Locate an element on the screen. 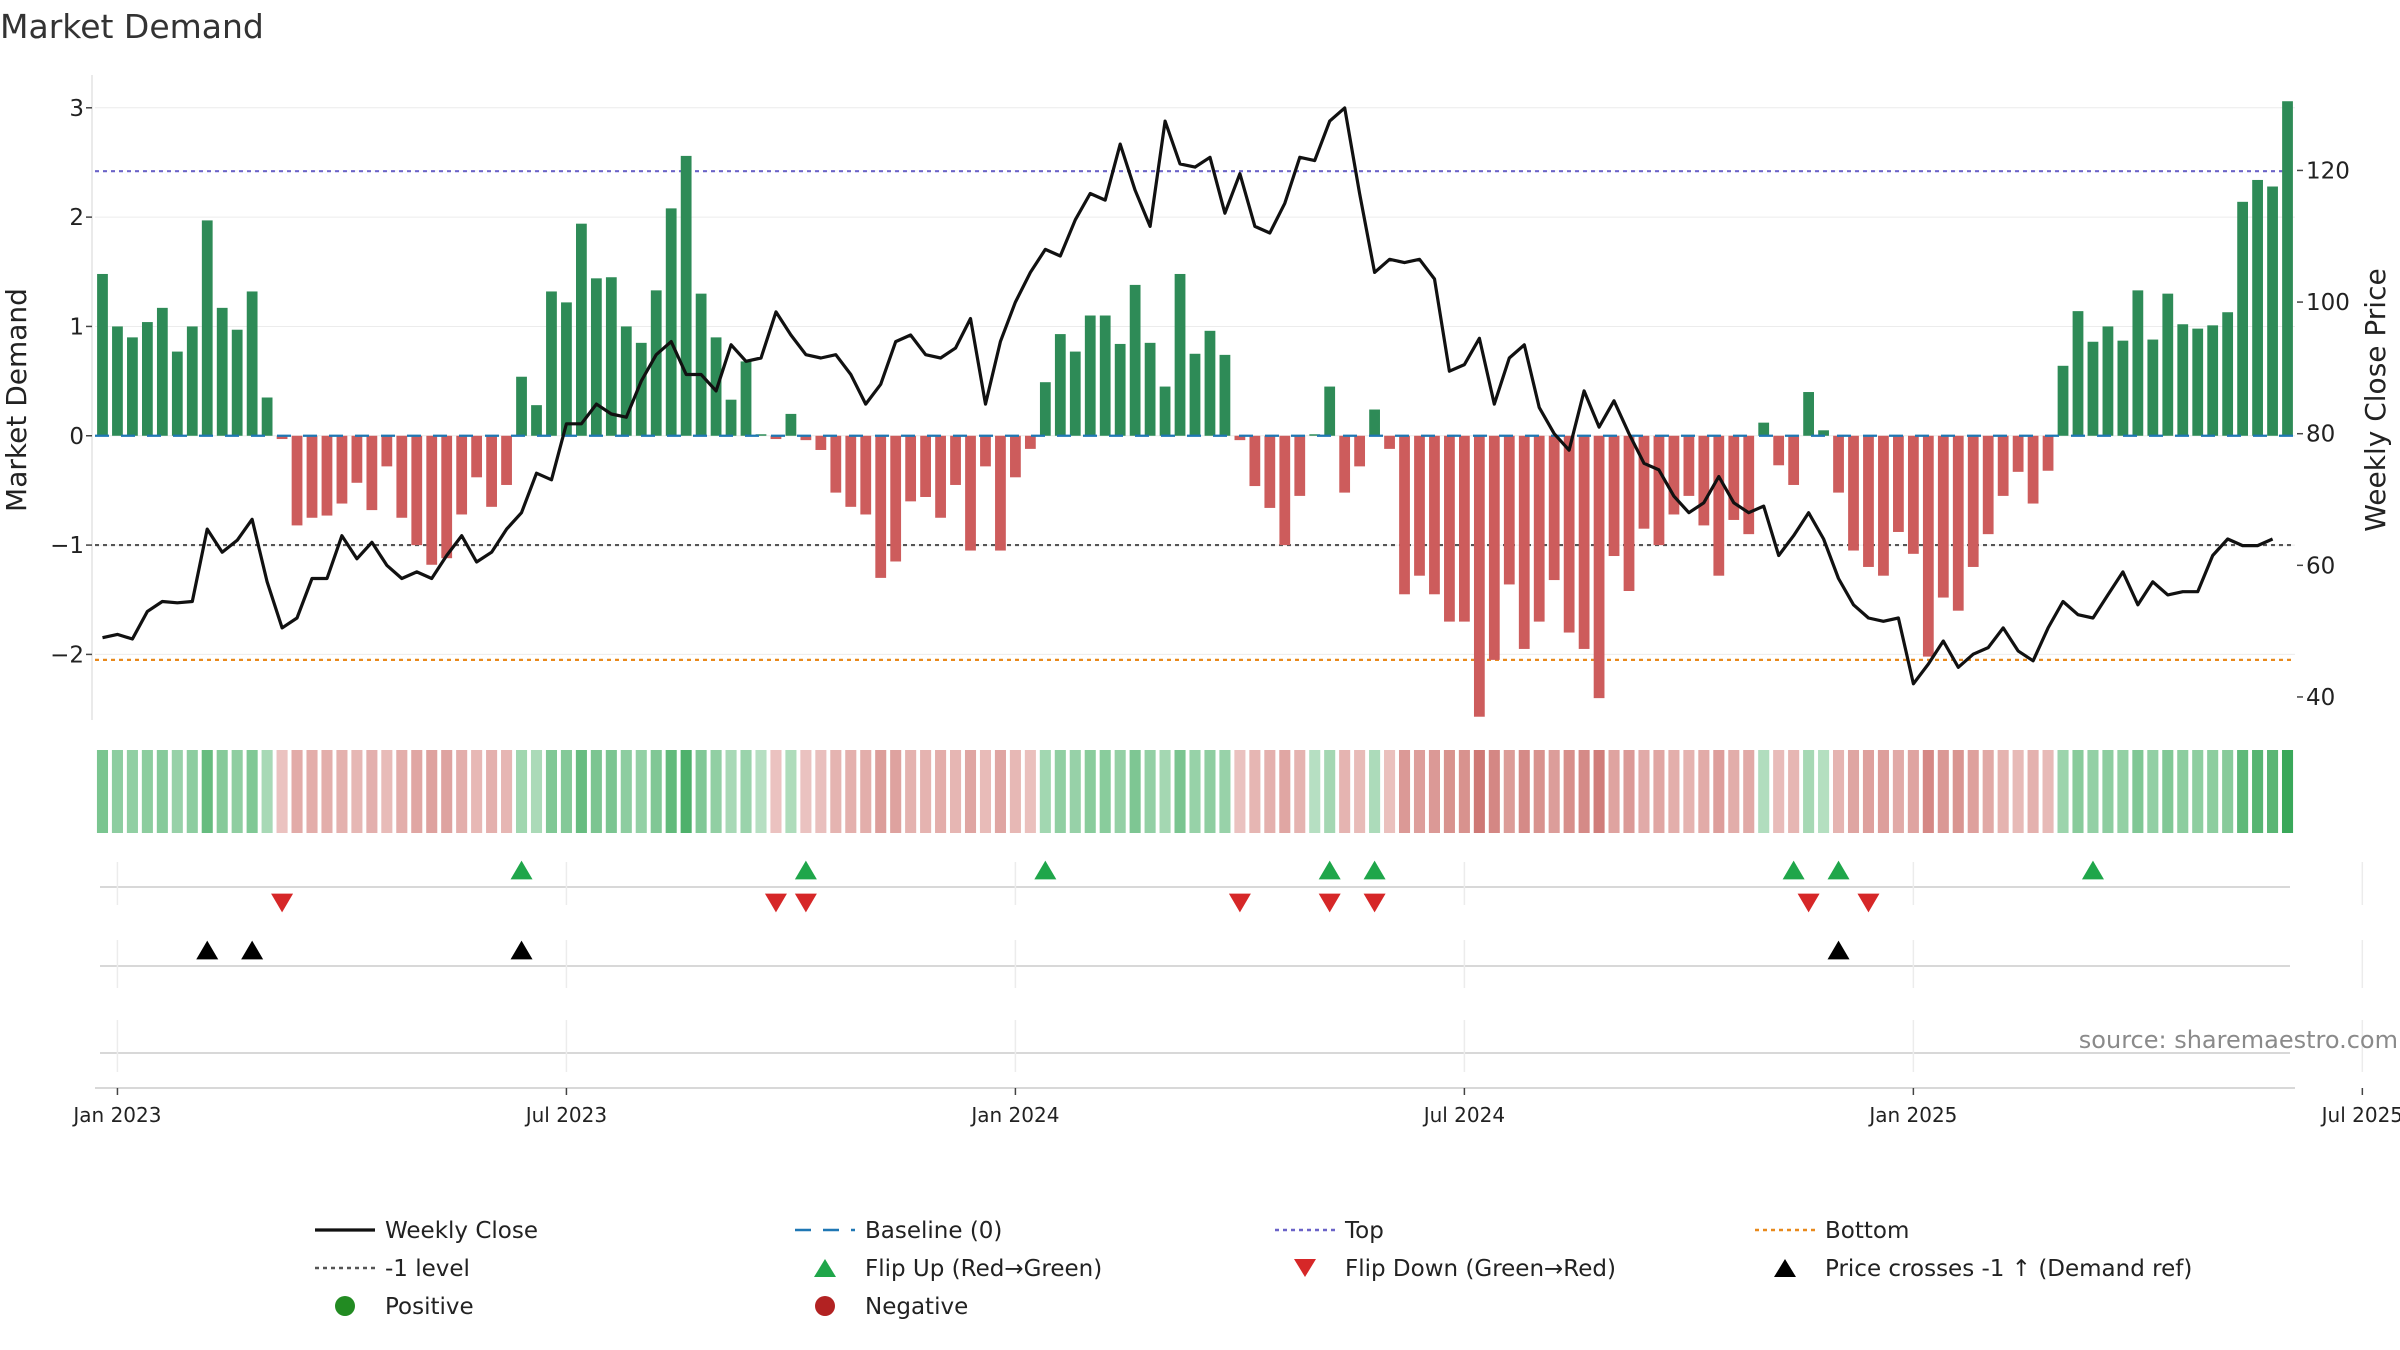  y2tick-label-2: 80 is located at coordinates (2320, 435).